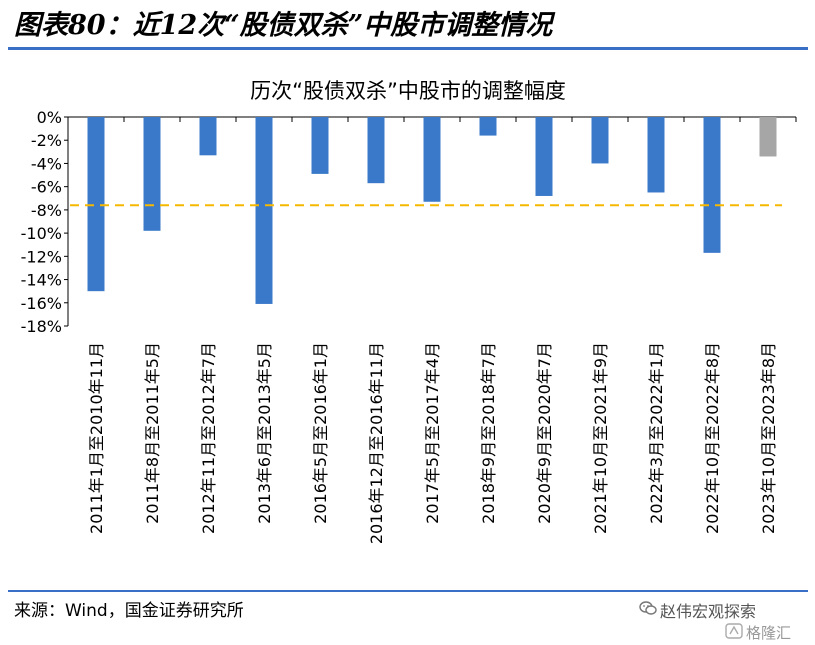  I want to click on wechat-icon, so click(648, 610).